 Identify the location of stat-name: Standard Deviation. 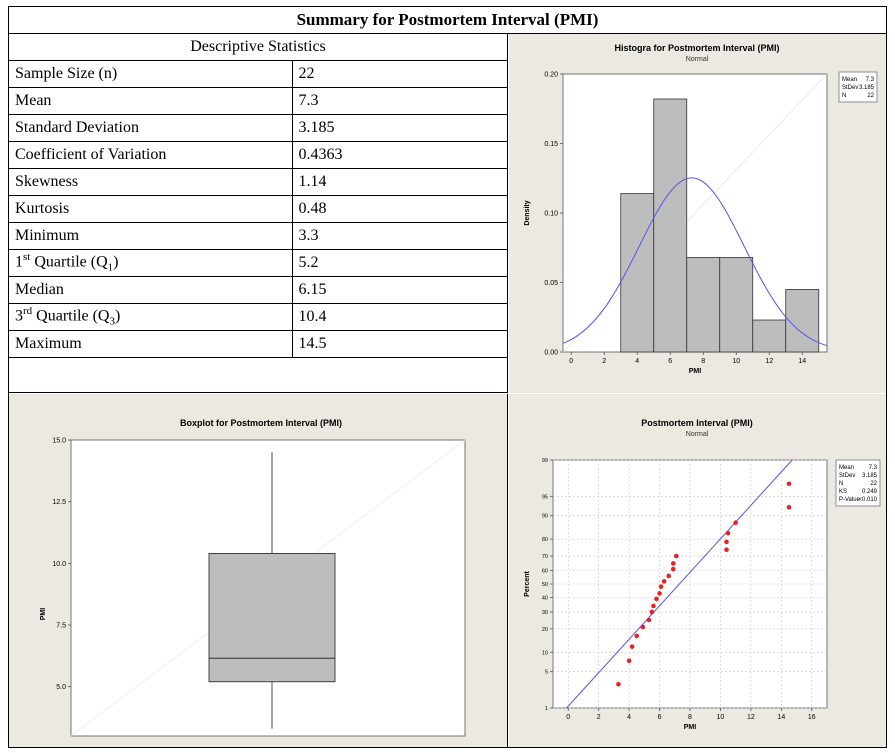
(151, 127).